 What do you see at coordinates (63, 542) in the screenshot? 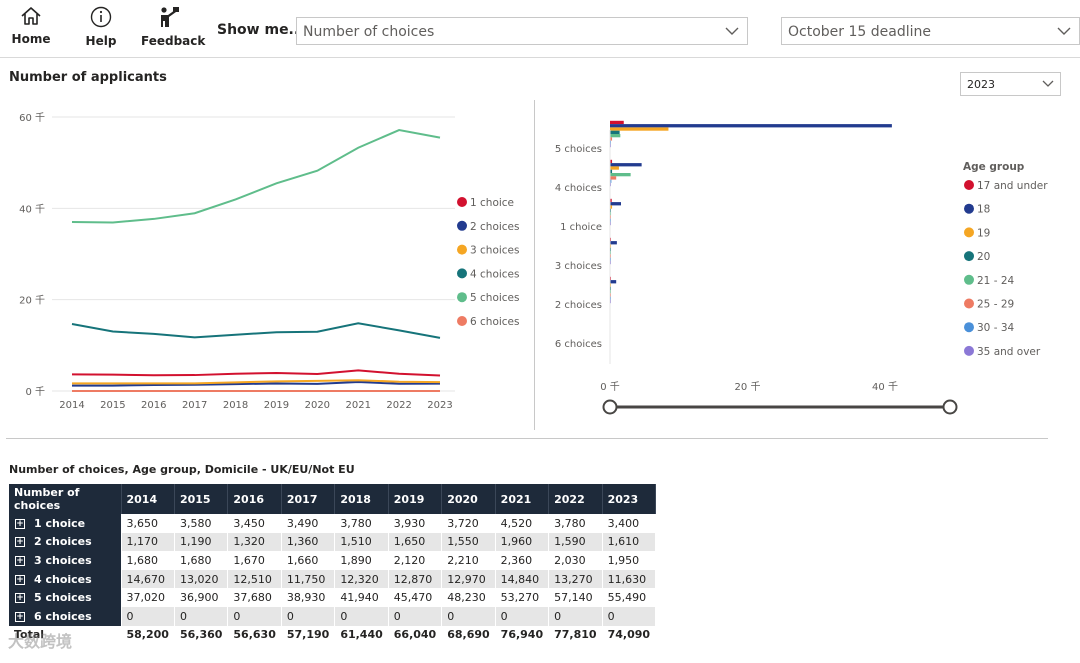
I see `row-label: 2 choices` at bounding box center [63, 542].